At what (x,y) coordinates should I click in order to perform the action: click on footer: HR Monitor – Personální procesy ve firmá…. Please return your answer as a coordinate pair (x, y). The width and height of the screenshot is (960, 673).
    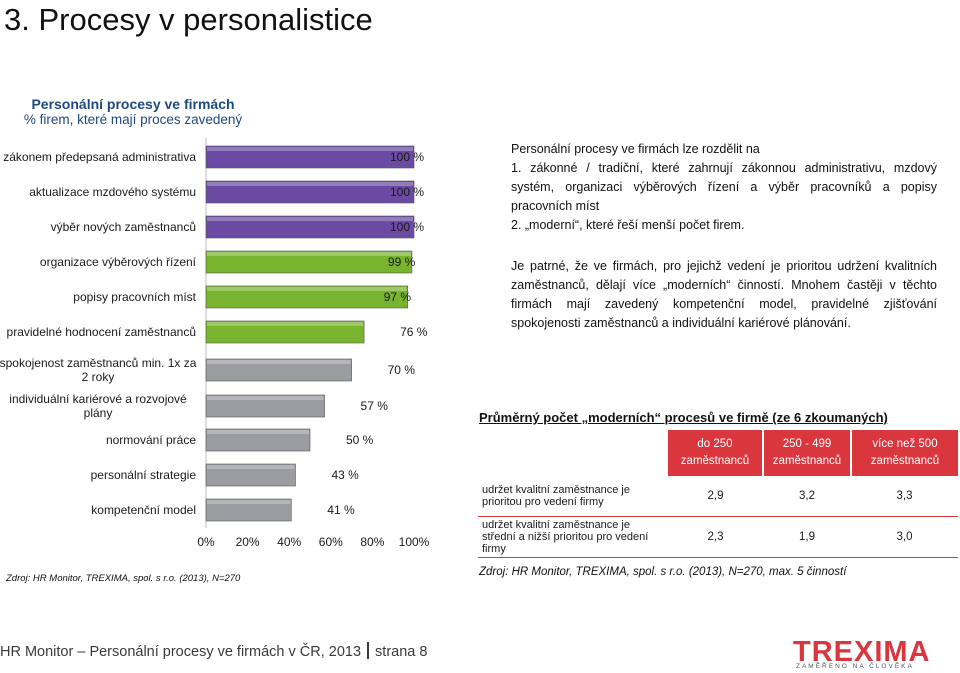
    Looking at the image, I should click on (213, 651).